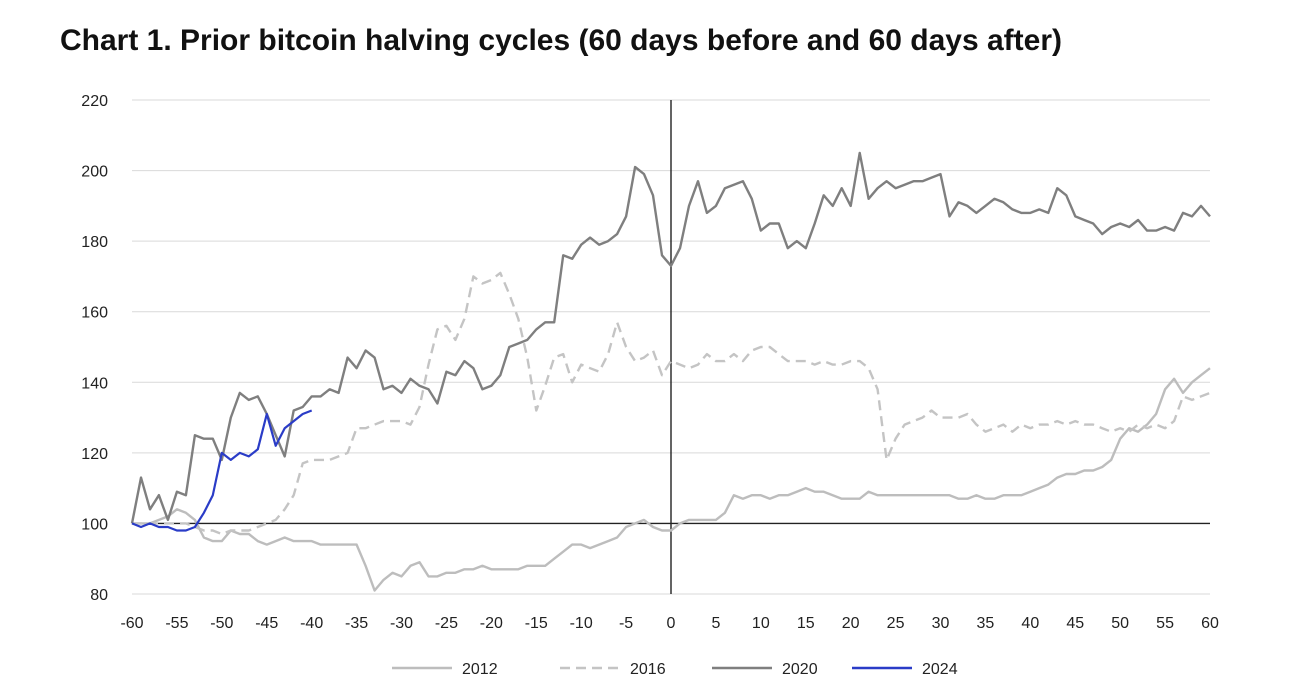 The image size is (1290, 694). What do you see at coordinates (99, 595) in the screenshot?
I see `y-tick-label: 80` at bounding box center [99, 595].